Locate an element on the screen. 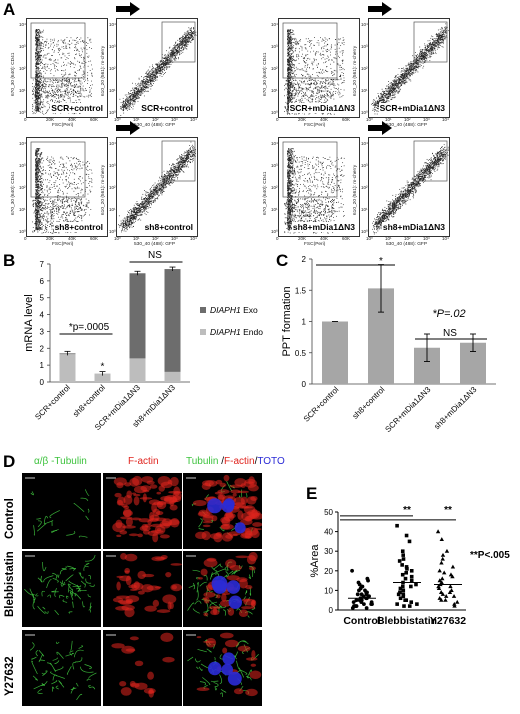 The image size is (520, 714). condition-label: SCR+control is located at coordinates (77, 108).